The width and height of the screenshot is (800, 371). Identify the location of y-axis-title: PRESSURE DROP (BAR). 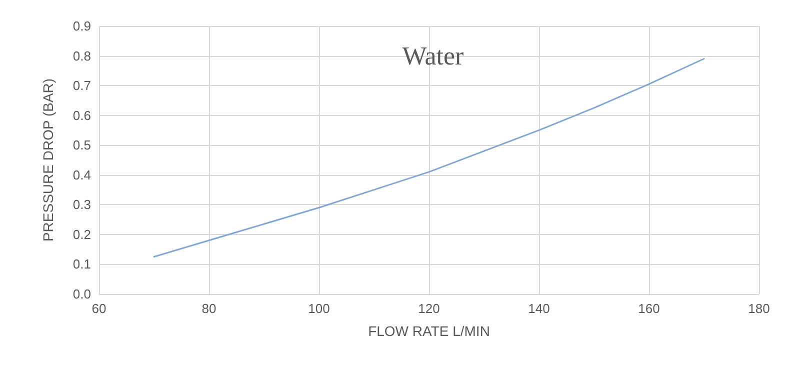
(48, 160).